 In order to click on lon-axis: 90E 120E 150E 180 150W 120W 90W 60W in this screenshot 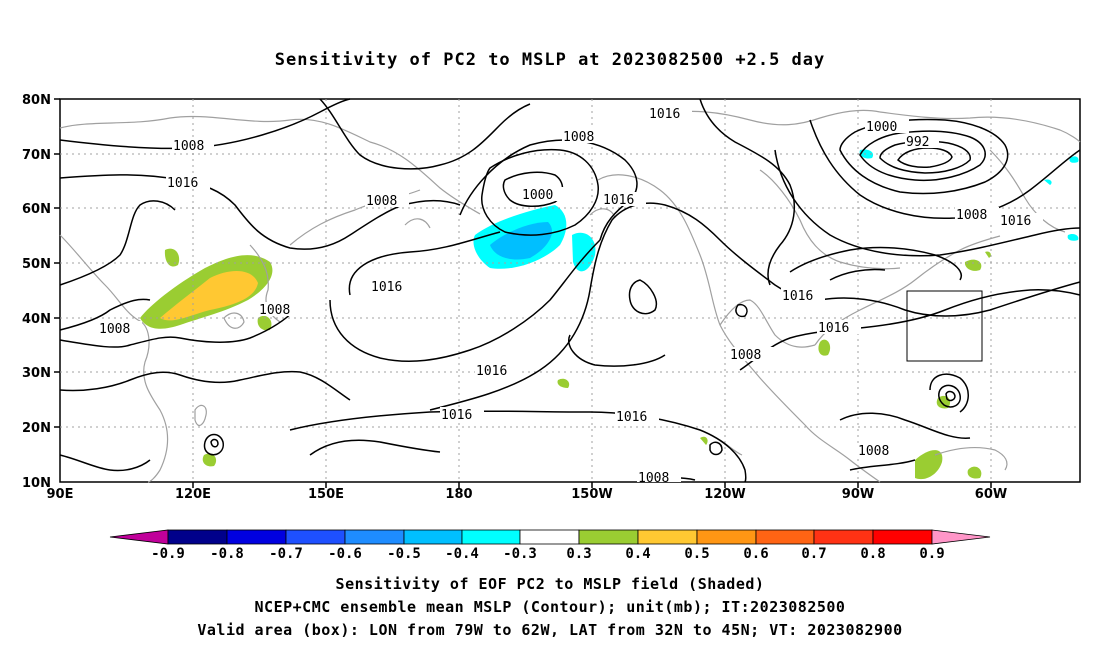, I will do `click(527, 492)`.